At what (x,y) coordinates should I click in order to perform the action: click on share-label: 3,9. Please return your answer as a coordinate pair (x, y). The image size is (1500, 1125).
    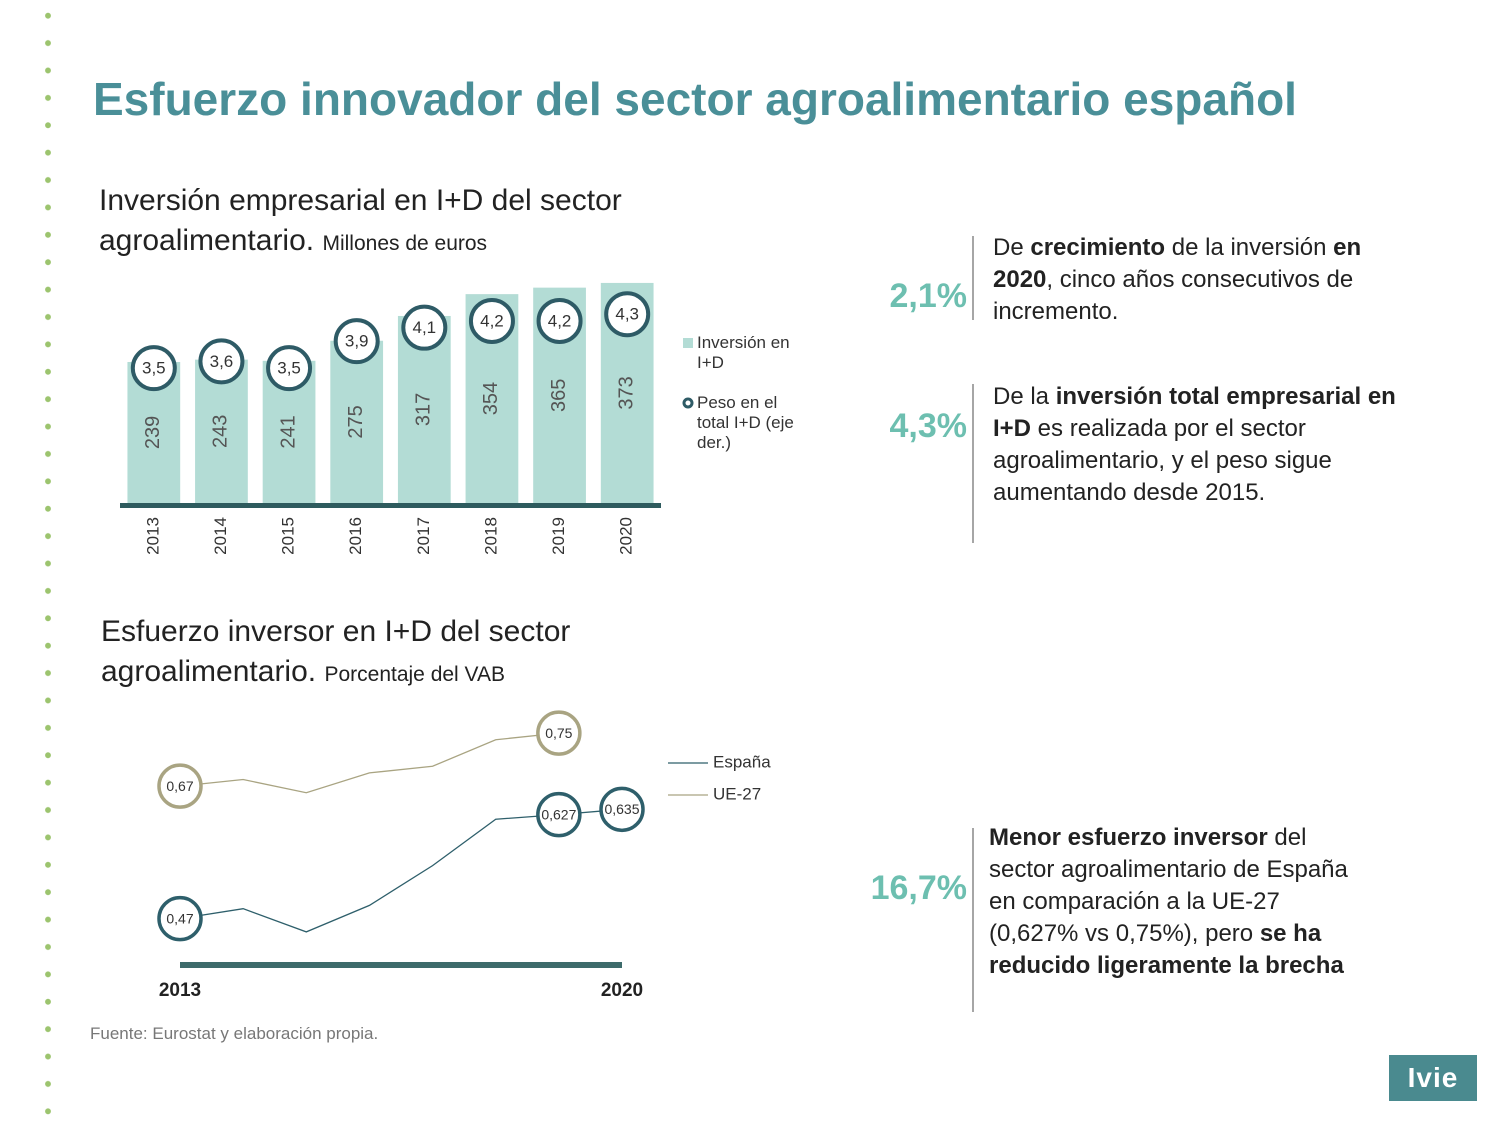
    Looking at the image, I should click on (357, 341).